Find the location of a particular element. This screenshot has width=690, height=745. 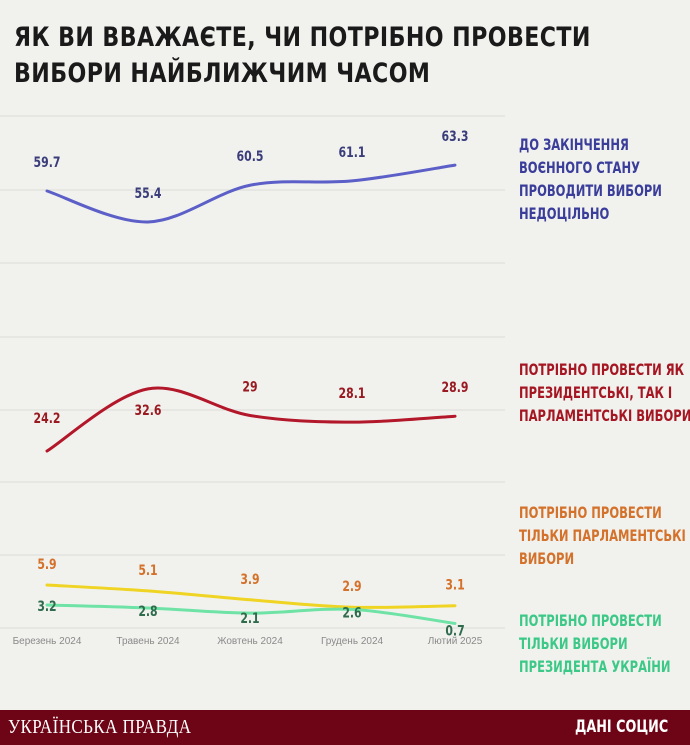

data-label: 24.2 is located at coordinates (47, 418).